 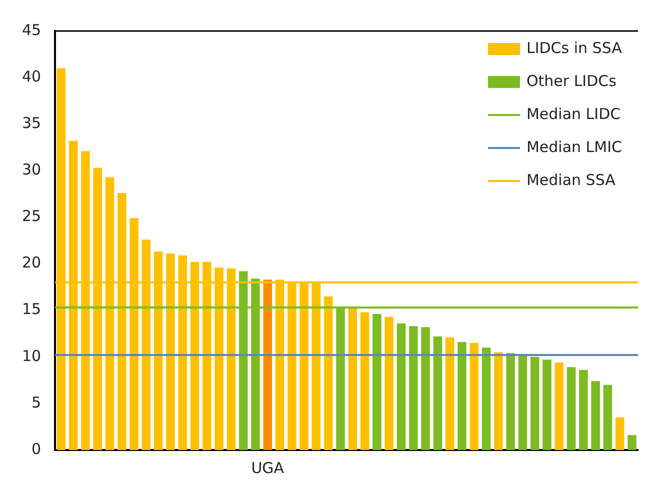 I want to click on y-tick-label: 20, so click(x=32, y=263).